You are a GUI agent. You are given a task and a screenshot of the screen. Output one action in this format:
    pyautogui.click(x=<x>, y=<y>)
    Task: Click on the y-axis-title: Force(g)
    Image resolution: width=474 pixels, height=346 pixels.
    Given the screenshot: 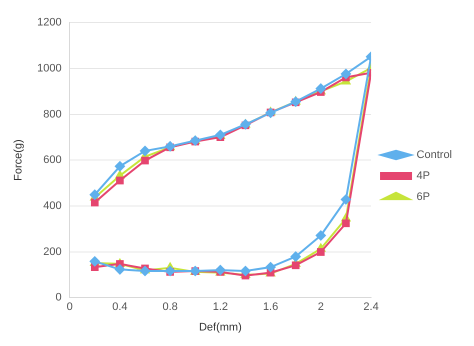 What is the action you would take?
    pyautogui.click(x=18, y=160)
    